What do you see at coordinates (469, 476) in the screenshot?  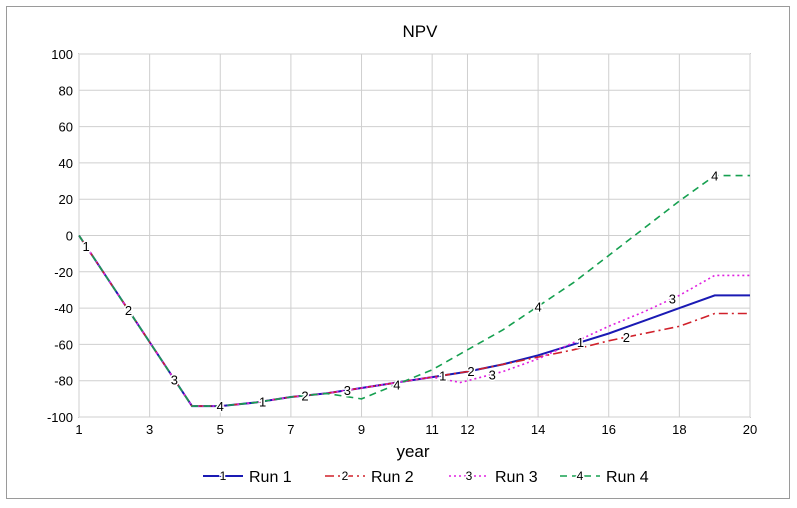 I see `legend-marker-3: 3` at bounding box center [469, 476].